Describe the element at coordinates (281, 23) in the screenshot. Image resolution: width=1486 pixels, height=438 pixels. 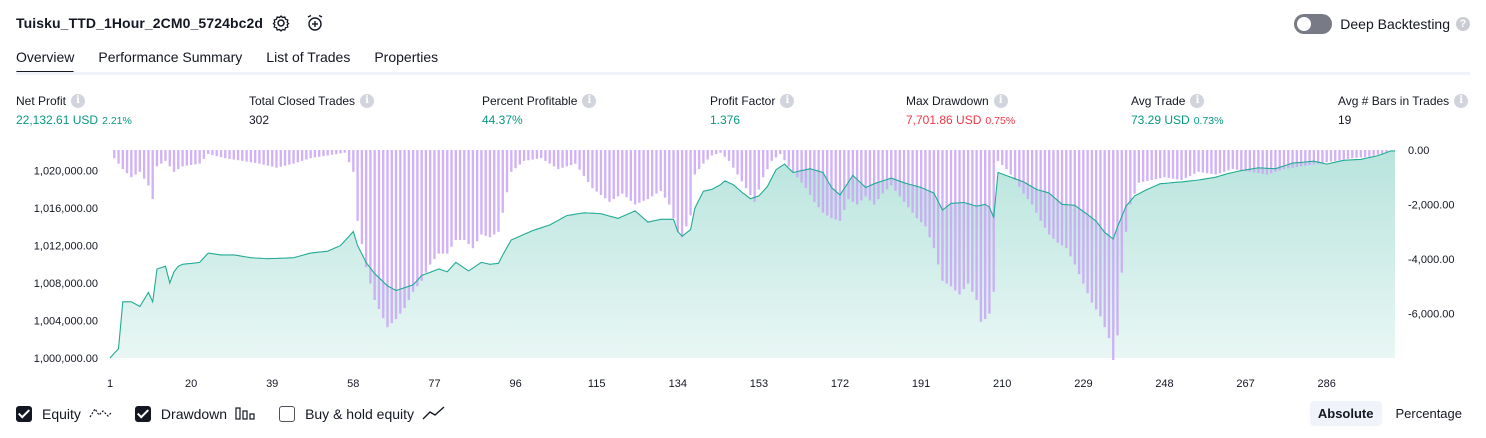
I see `gear-icon` at that location.